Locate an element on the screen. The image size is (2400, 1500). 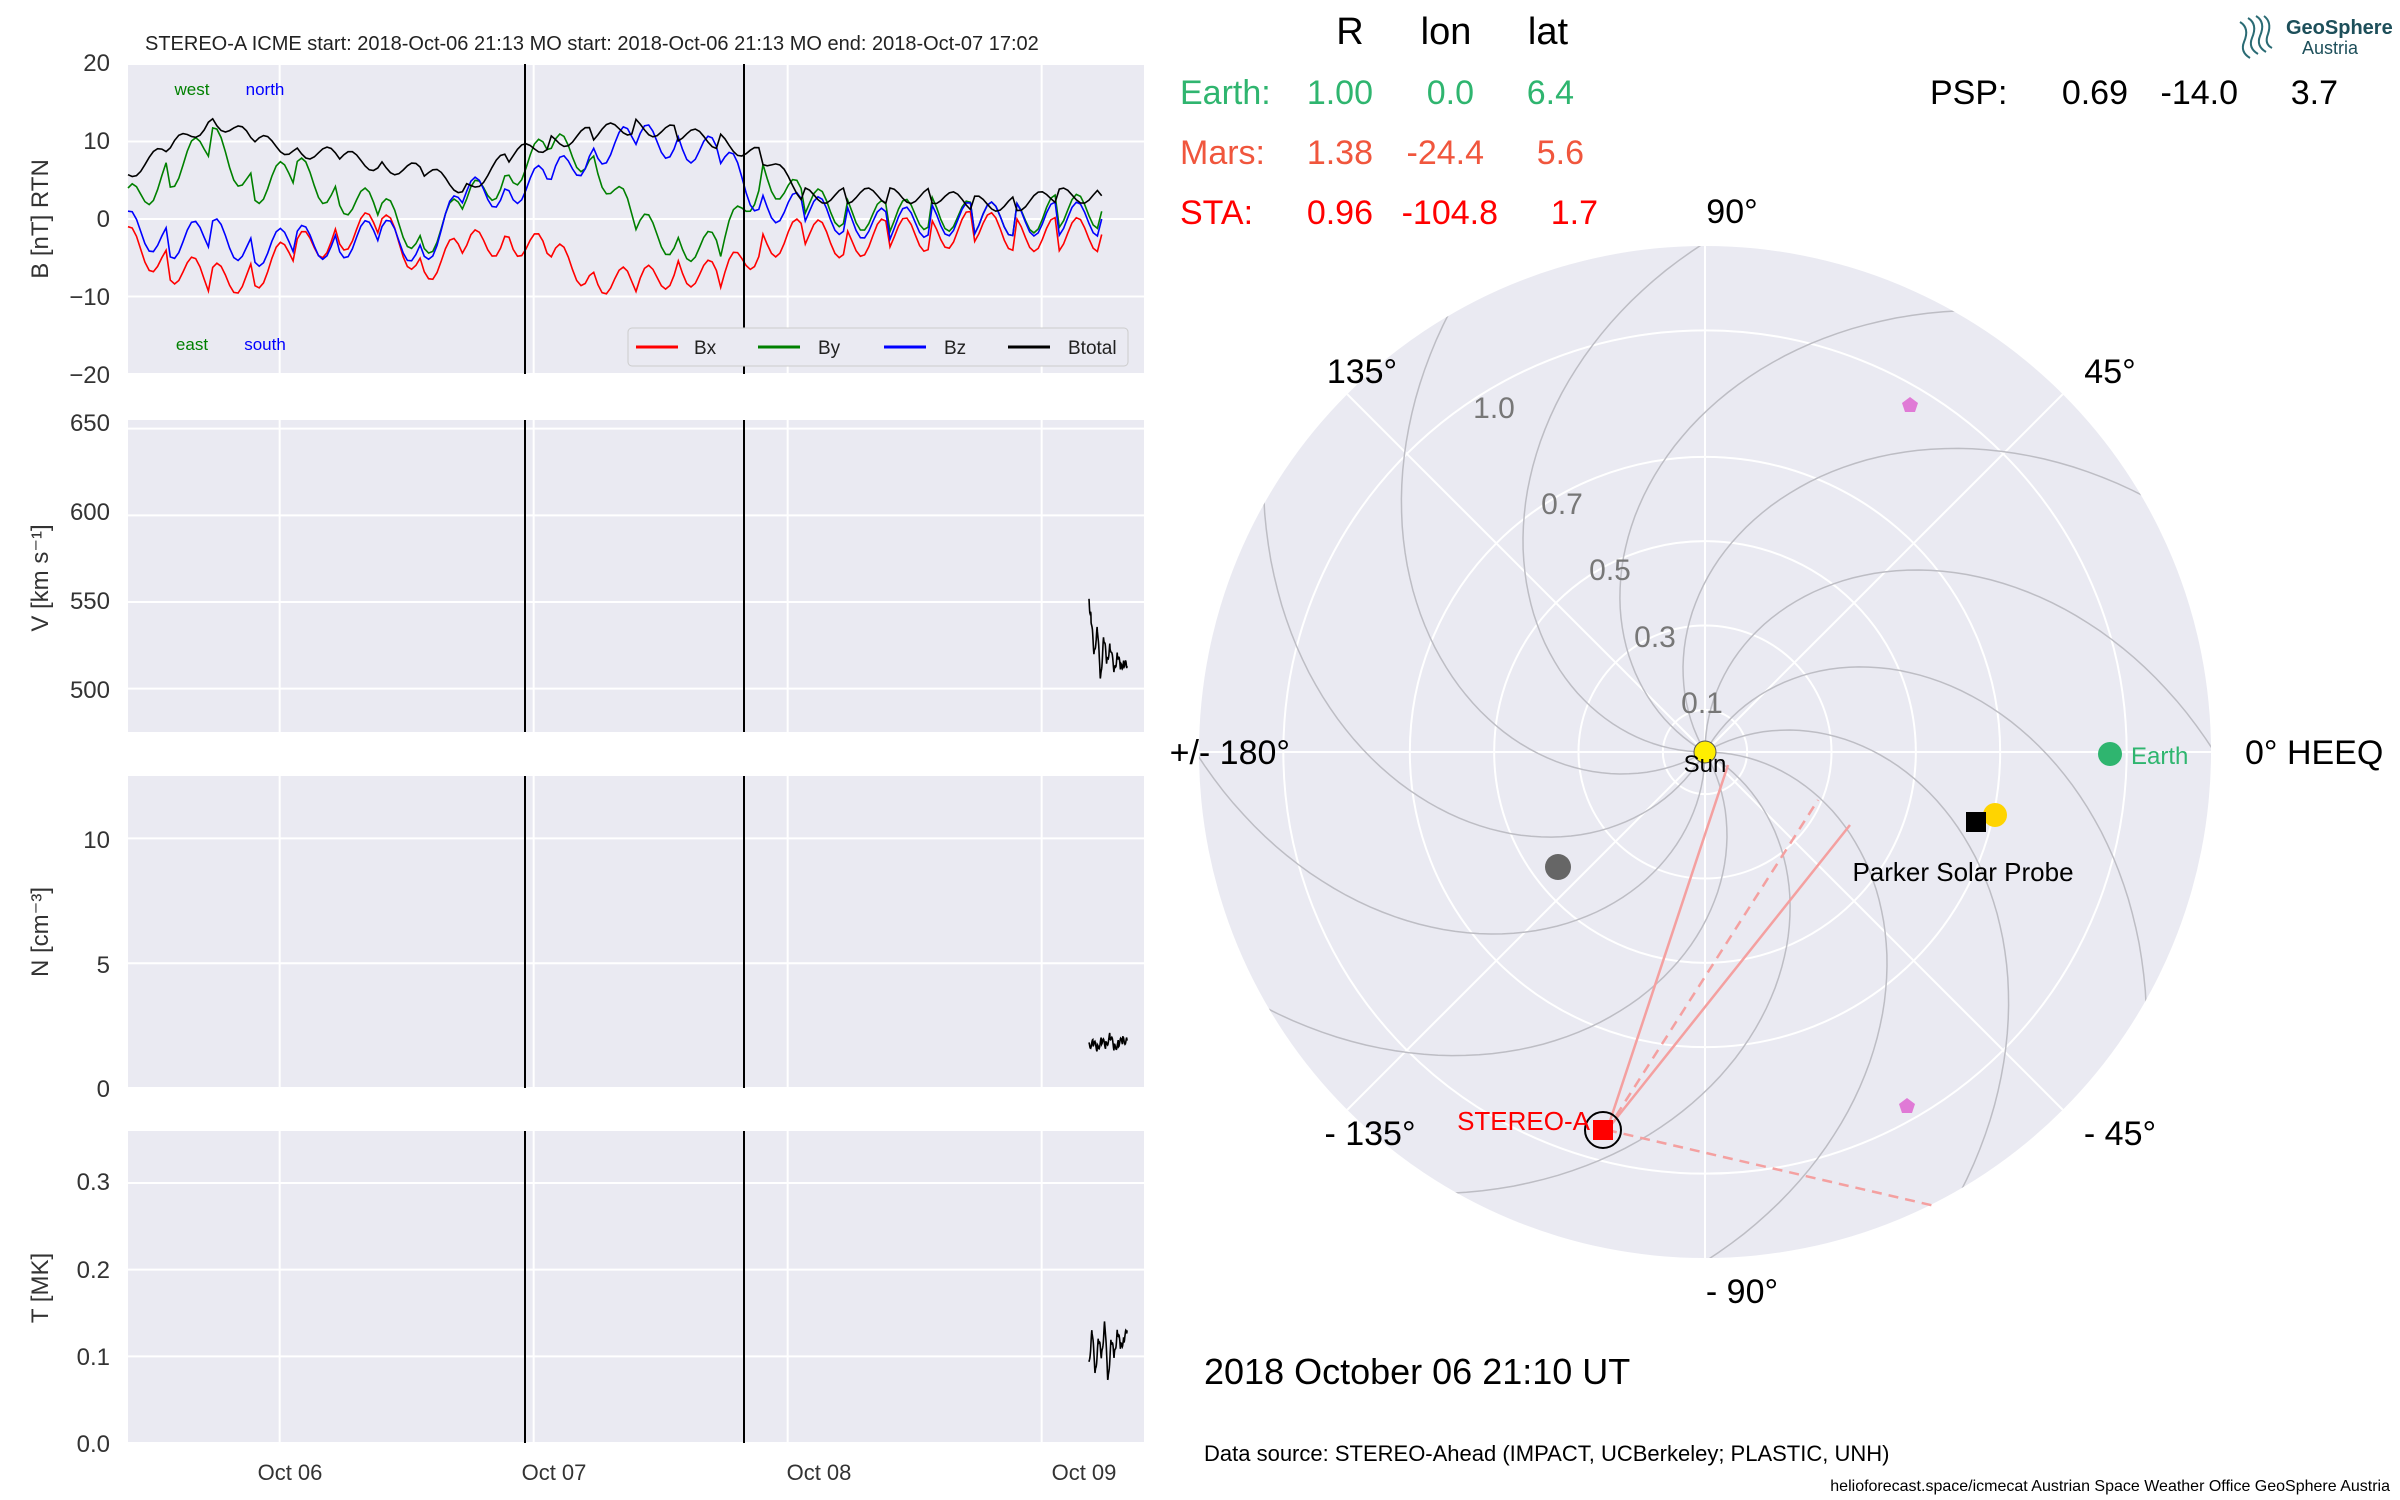
radial-label: 1.0 is located at coordinates (1494, 408).